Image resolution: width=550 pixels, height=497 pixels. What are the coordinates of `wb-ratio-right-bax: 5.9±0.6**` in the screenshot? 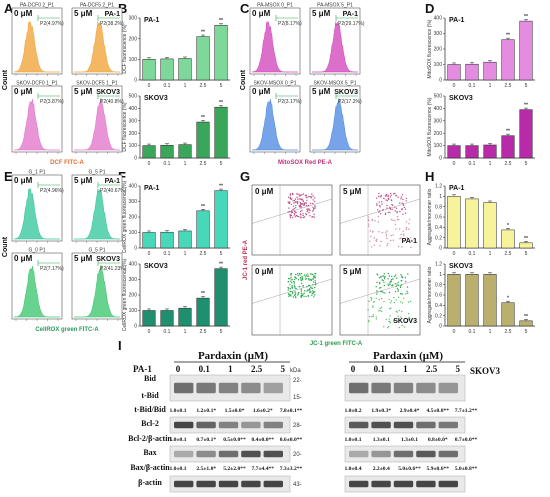 It's located at (437, 469).